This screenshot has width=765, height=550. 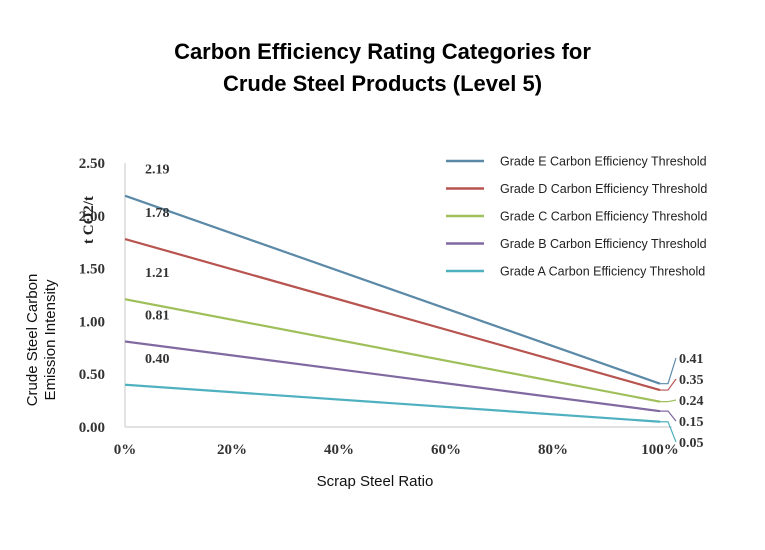 I want to click on start-data-label: 1.78, so click(x=157, y=213).